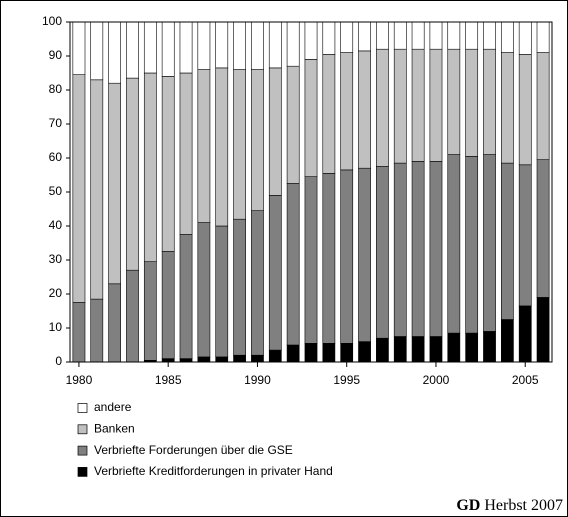 This screenshot has width=568, height=517. What do you see at coordinates (56, 259) in the screenshot?
I see `y-tick-label: 30` at bounding box center [56, 259].